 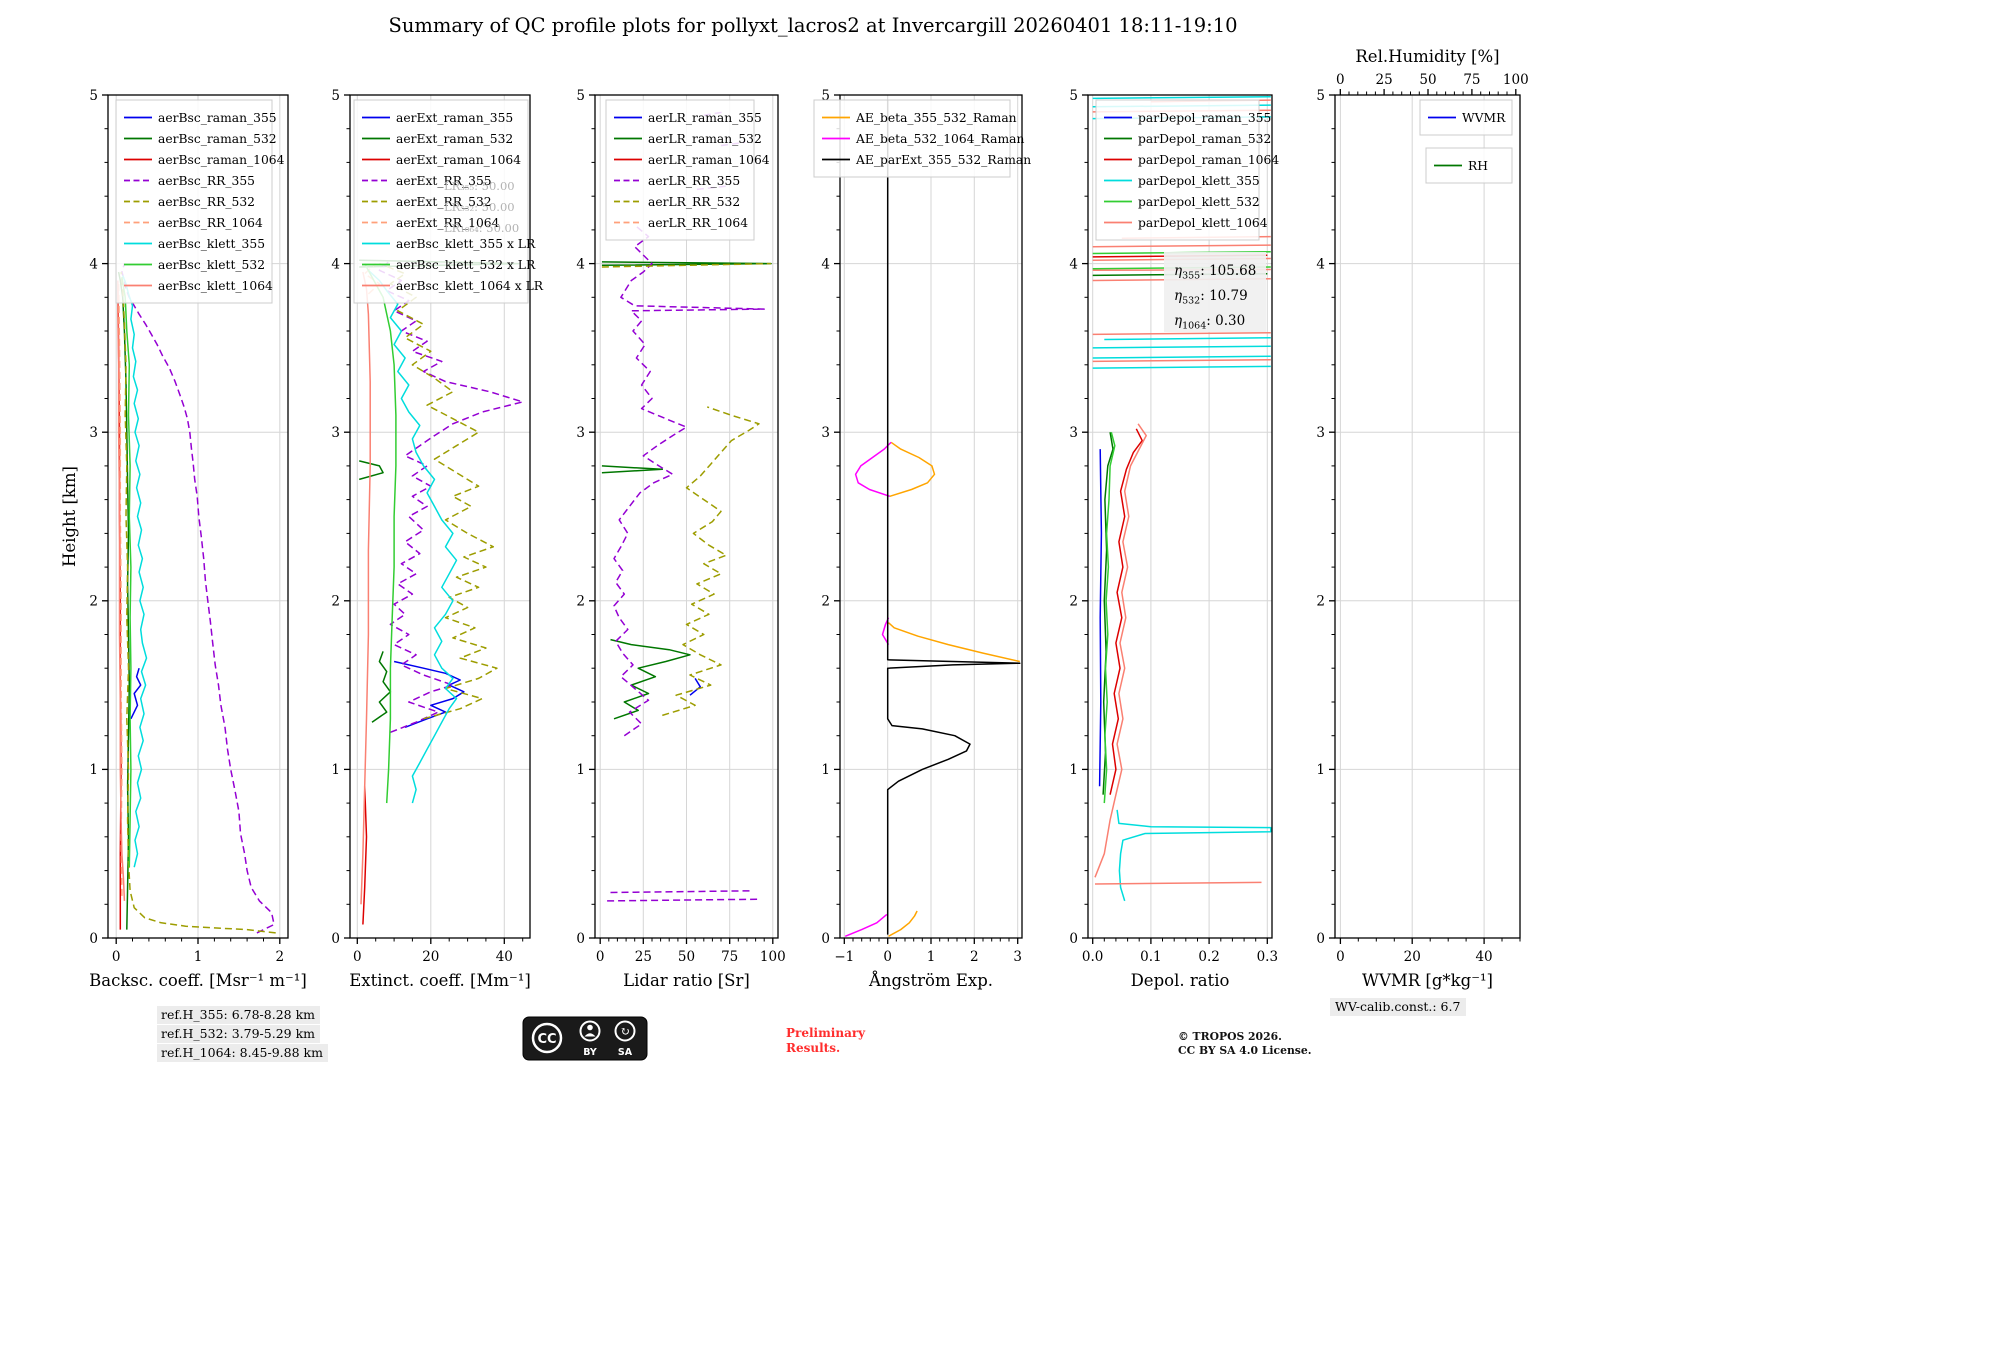 I want to click on preliminary-line-1: Preliminary, so click(x=826, y=1033).